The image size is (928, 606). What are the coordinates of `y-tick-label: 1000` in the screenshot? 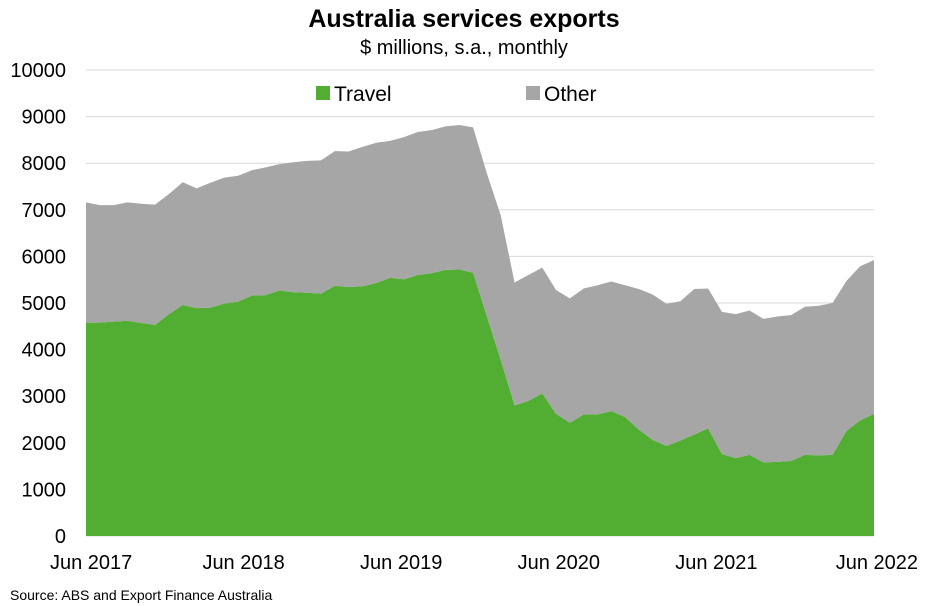 It's located at (44, 490).